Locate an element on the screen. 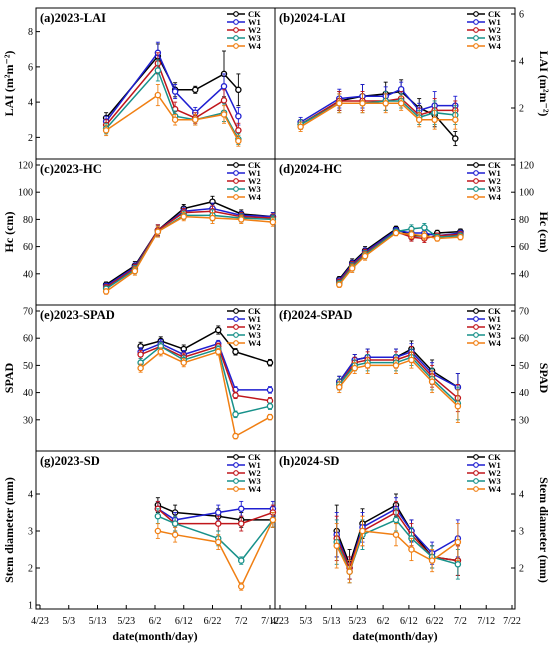 The height and width of the screenshot is (652, 550). y-axis-title: SPAD is located at coordinates (543, 378).